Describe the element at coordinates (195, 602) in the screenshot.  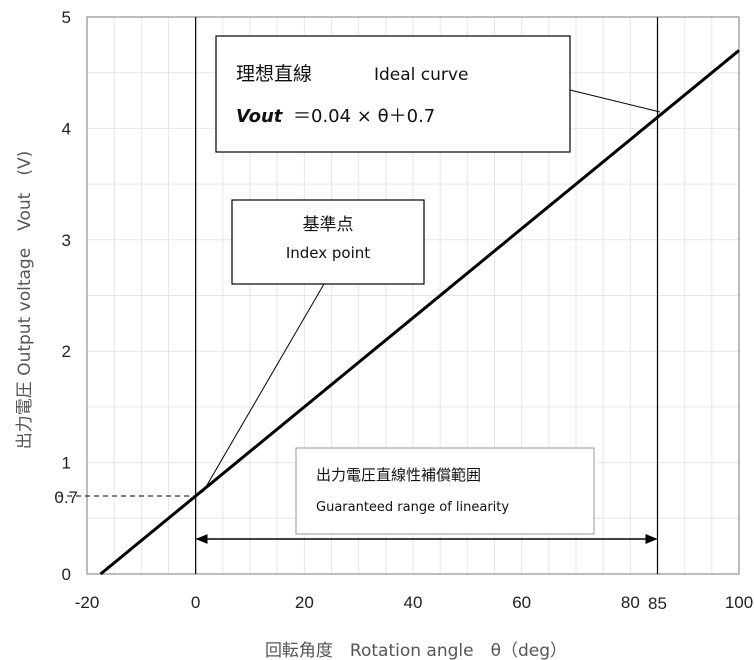
I see `x-tick-label: 0` at that location.